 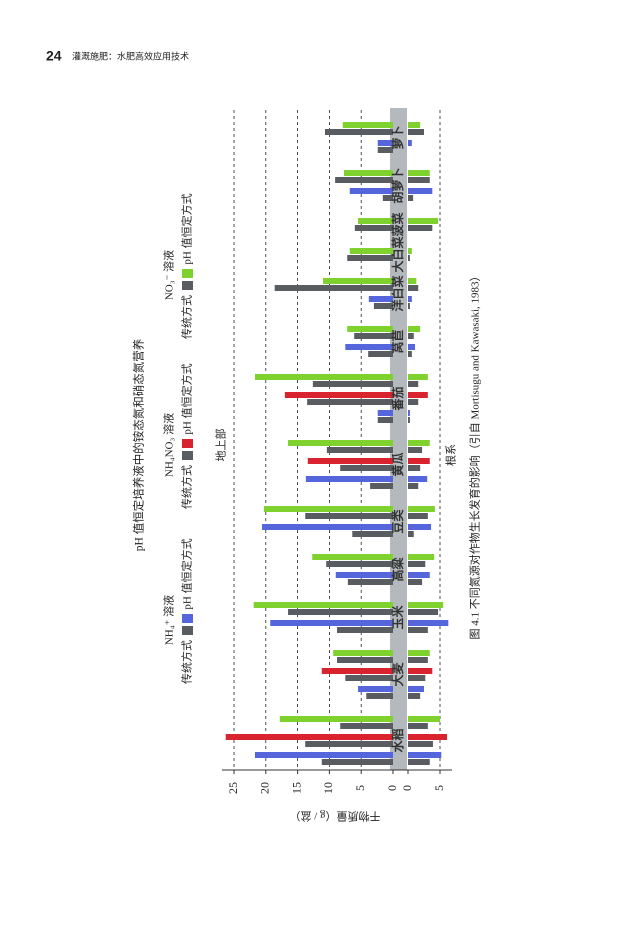 I want to click on x-tick-label: 20, so click(x=265, y=788).